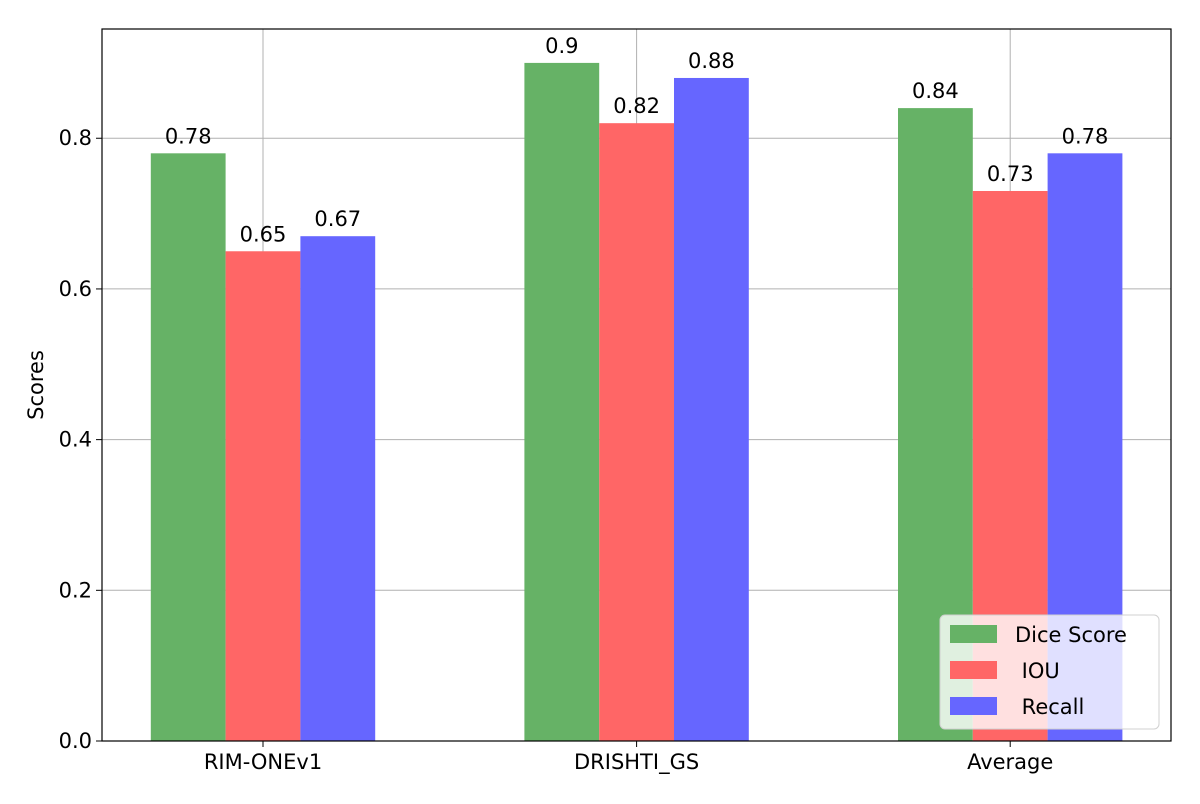 Image resolution: width=1200 pixels, height=804 pixels. What do you see at coordinates (75, 590) in the screenshot?
I see `y-tick-label: 0.2` at bounding box center [75, 590].